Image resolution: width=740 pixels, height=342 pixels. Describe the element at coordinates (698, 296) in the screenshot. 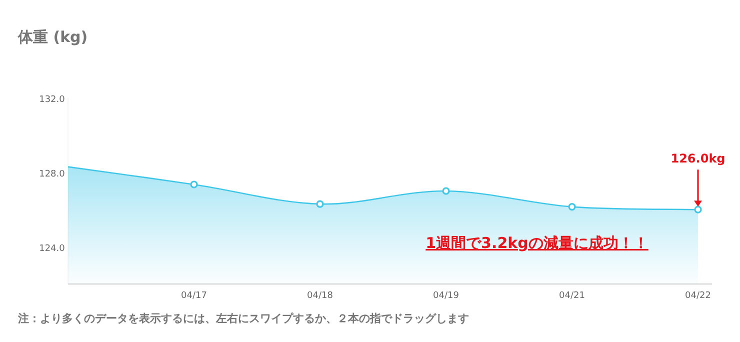

I see `x-tick-label: 04/22` at that location.